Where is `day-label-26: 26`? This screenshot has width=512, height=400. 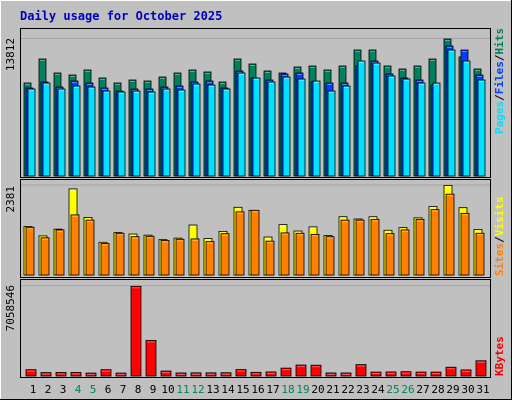
day-label-26: 26 is located at coordinates (407, 389).